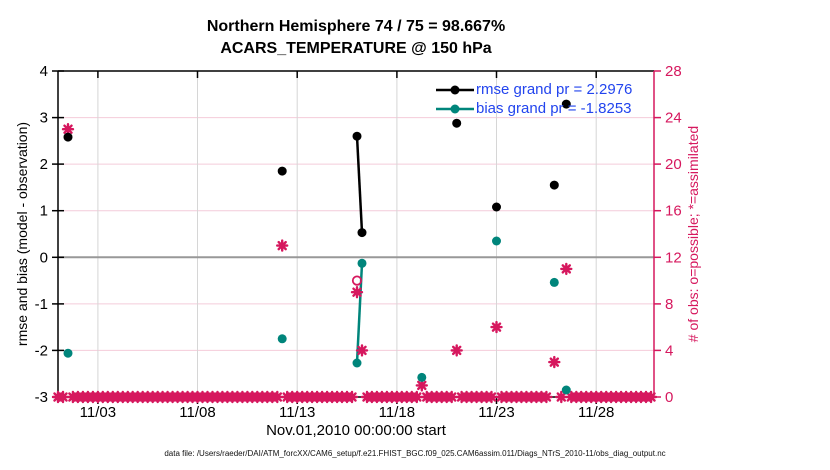 This screenshot has height=470, width=830. What do you see at coordinates (669, 397) in the screenshot?
I see `y-right-tick-label: 0` at bounding box center [669, 397].